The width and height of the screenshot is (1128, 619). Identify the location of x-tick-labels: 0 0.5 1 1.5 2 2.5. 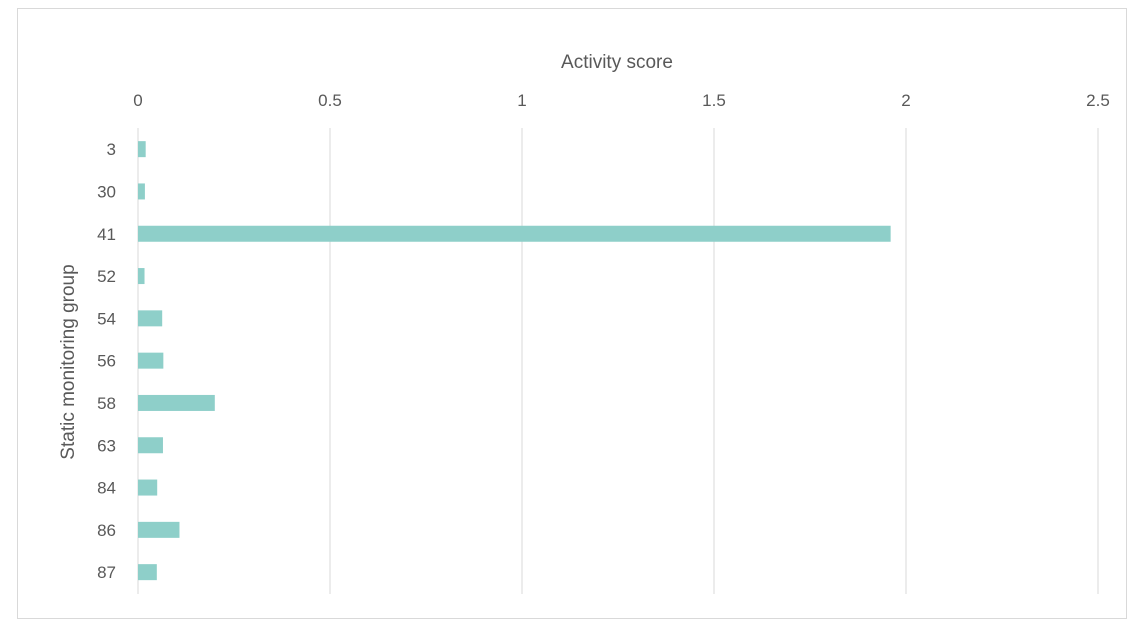
(621, 100).